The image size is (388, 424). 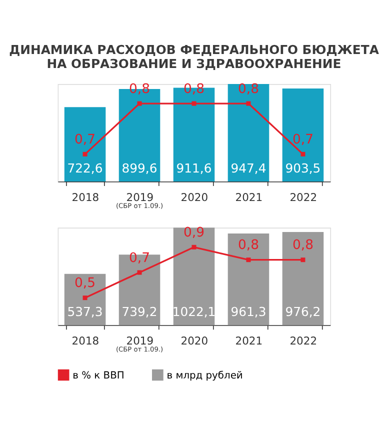 I want to click on data-label: 722,6, so click(x=85, y=168).